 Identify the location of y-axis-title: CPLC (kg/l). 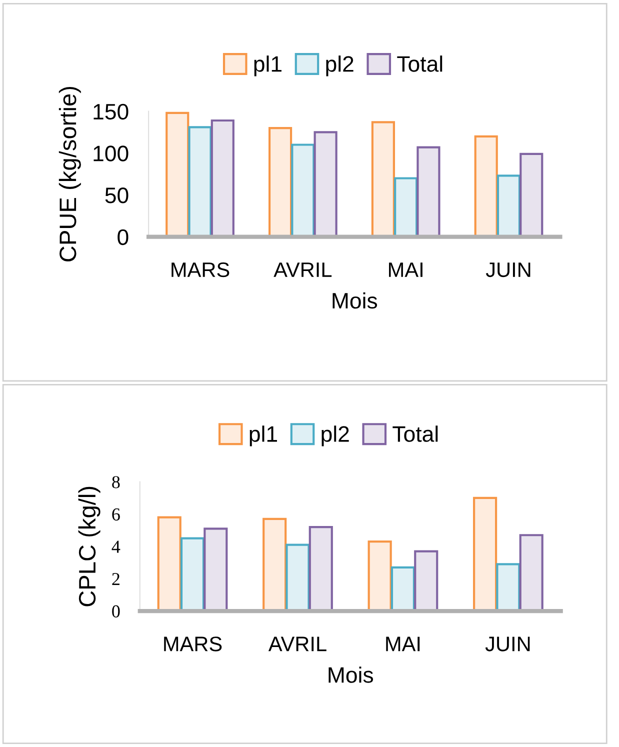
(89, 546).